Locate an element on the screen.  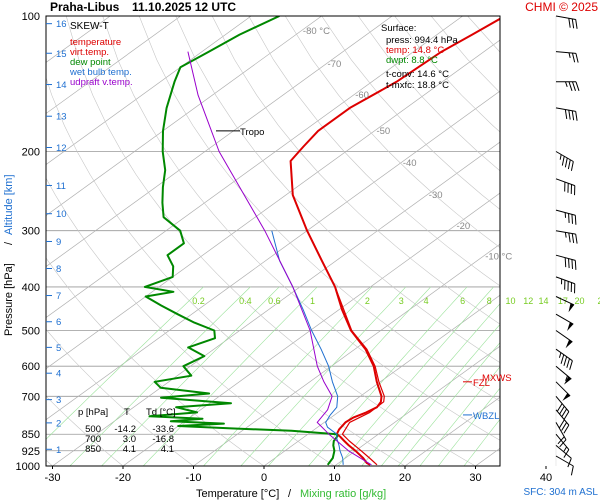
isotherm-label: -70 is located at coordinates (335, 64).